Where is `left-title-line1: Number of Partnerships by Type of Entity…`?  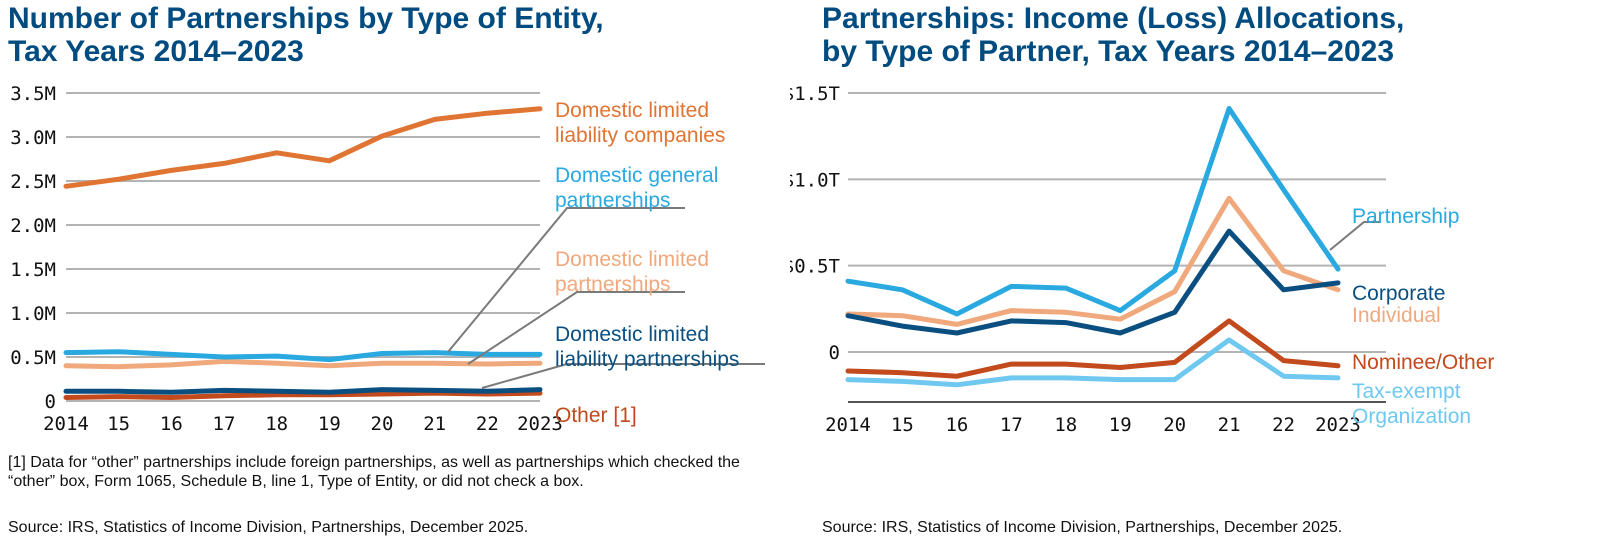
left-title-line1: Number of Partnerships by Type of Entity… is located at coordinates (306, 18).